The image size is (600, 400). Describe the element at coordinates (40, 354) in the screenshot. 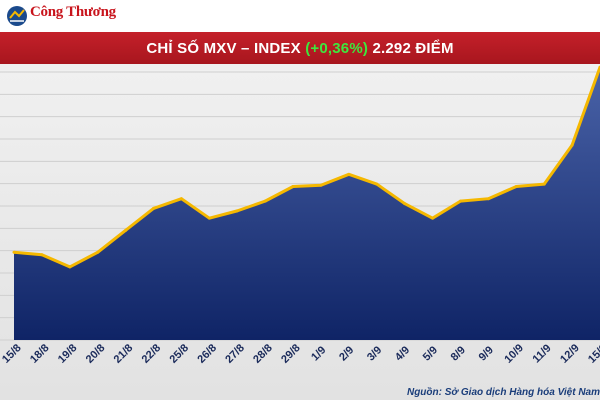

I see `x-tick-label: 18/8` at that location.